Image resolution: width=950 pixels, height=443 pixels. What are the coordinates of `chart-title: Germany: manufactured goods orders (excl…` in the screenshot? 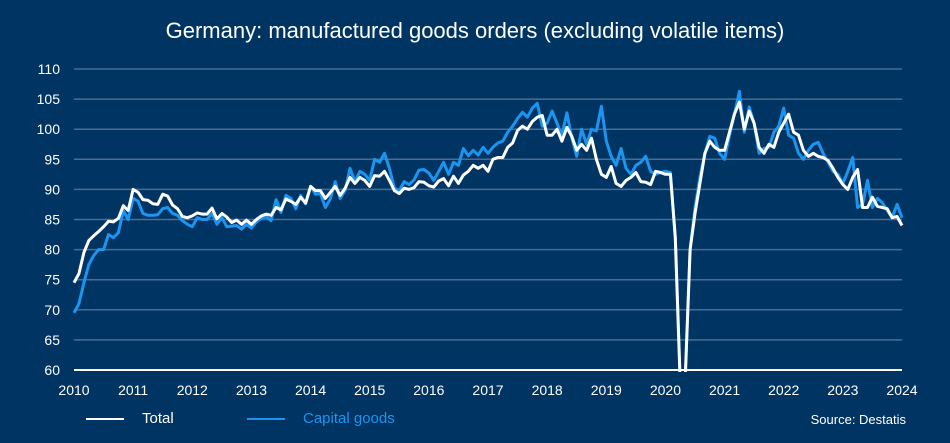 It's located at (475, 30).